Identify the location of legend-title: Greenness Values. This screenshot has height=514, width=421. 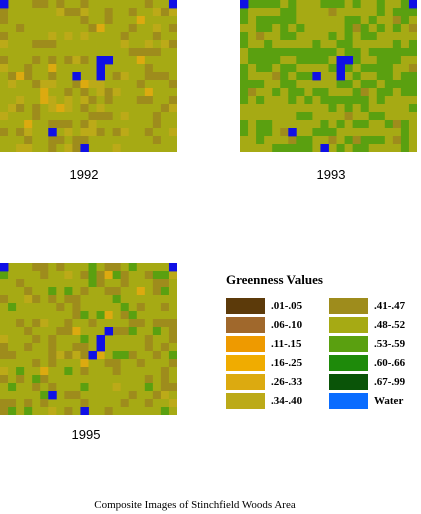
(274, 279).